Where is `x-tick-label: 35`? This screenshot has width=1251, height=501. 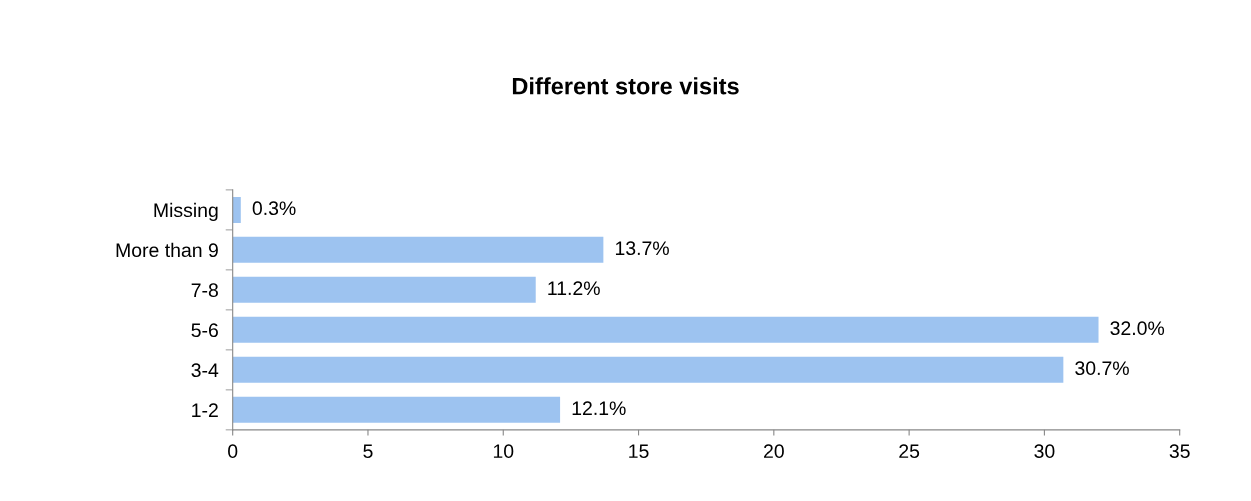
x-tick-label: 35 is located at coordinates (1179, 451).